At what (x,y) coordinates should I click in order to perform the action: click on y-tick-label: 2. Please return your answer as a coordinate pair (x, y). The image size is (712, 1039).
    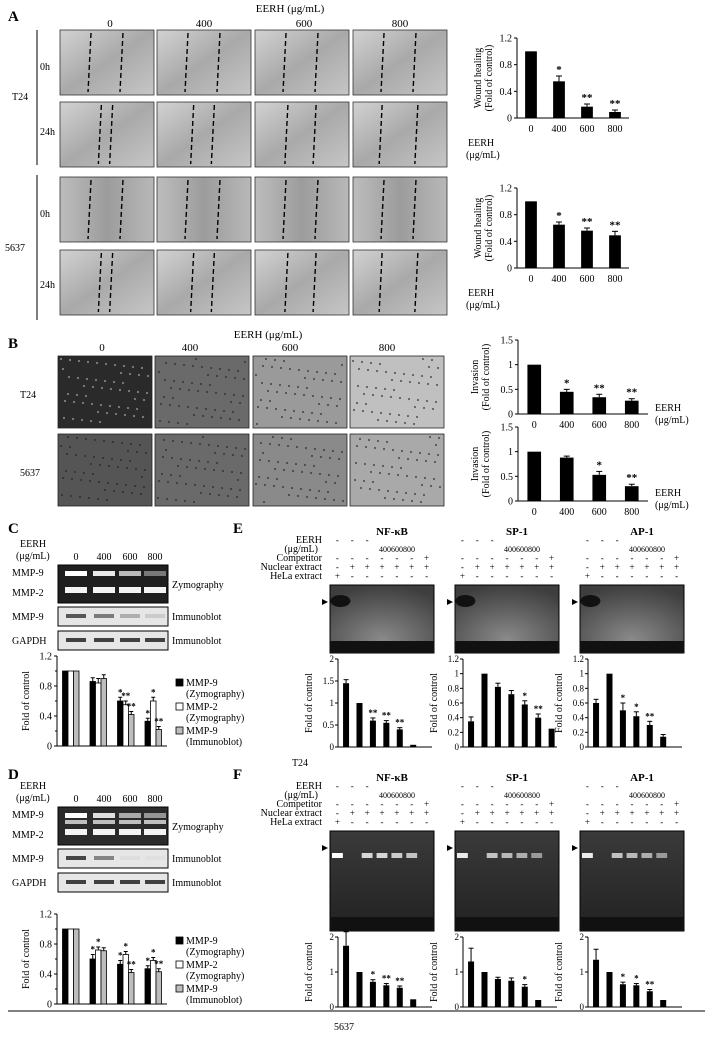
    Looking at the image, I should click on (582, 937).